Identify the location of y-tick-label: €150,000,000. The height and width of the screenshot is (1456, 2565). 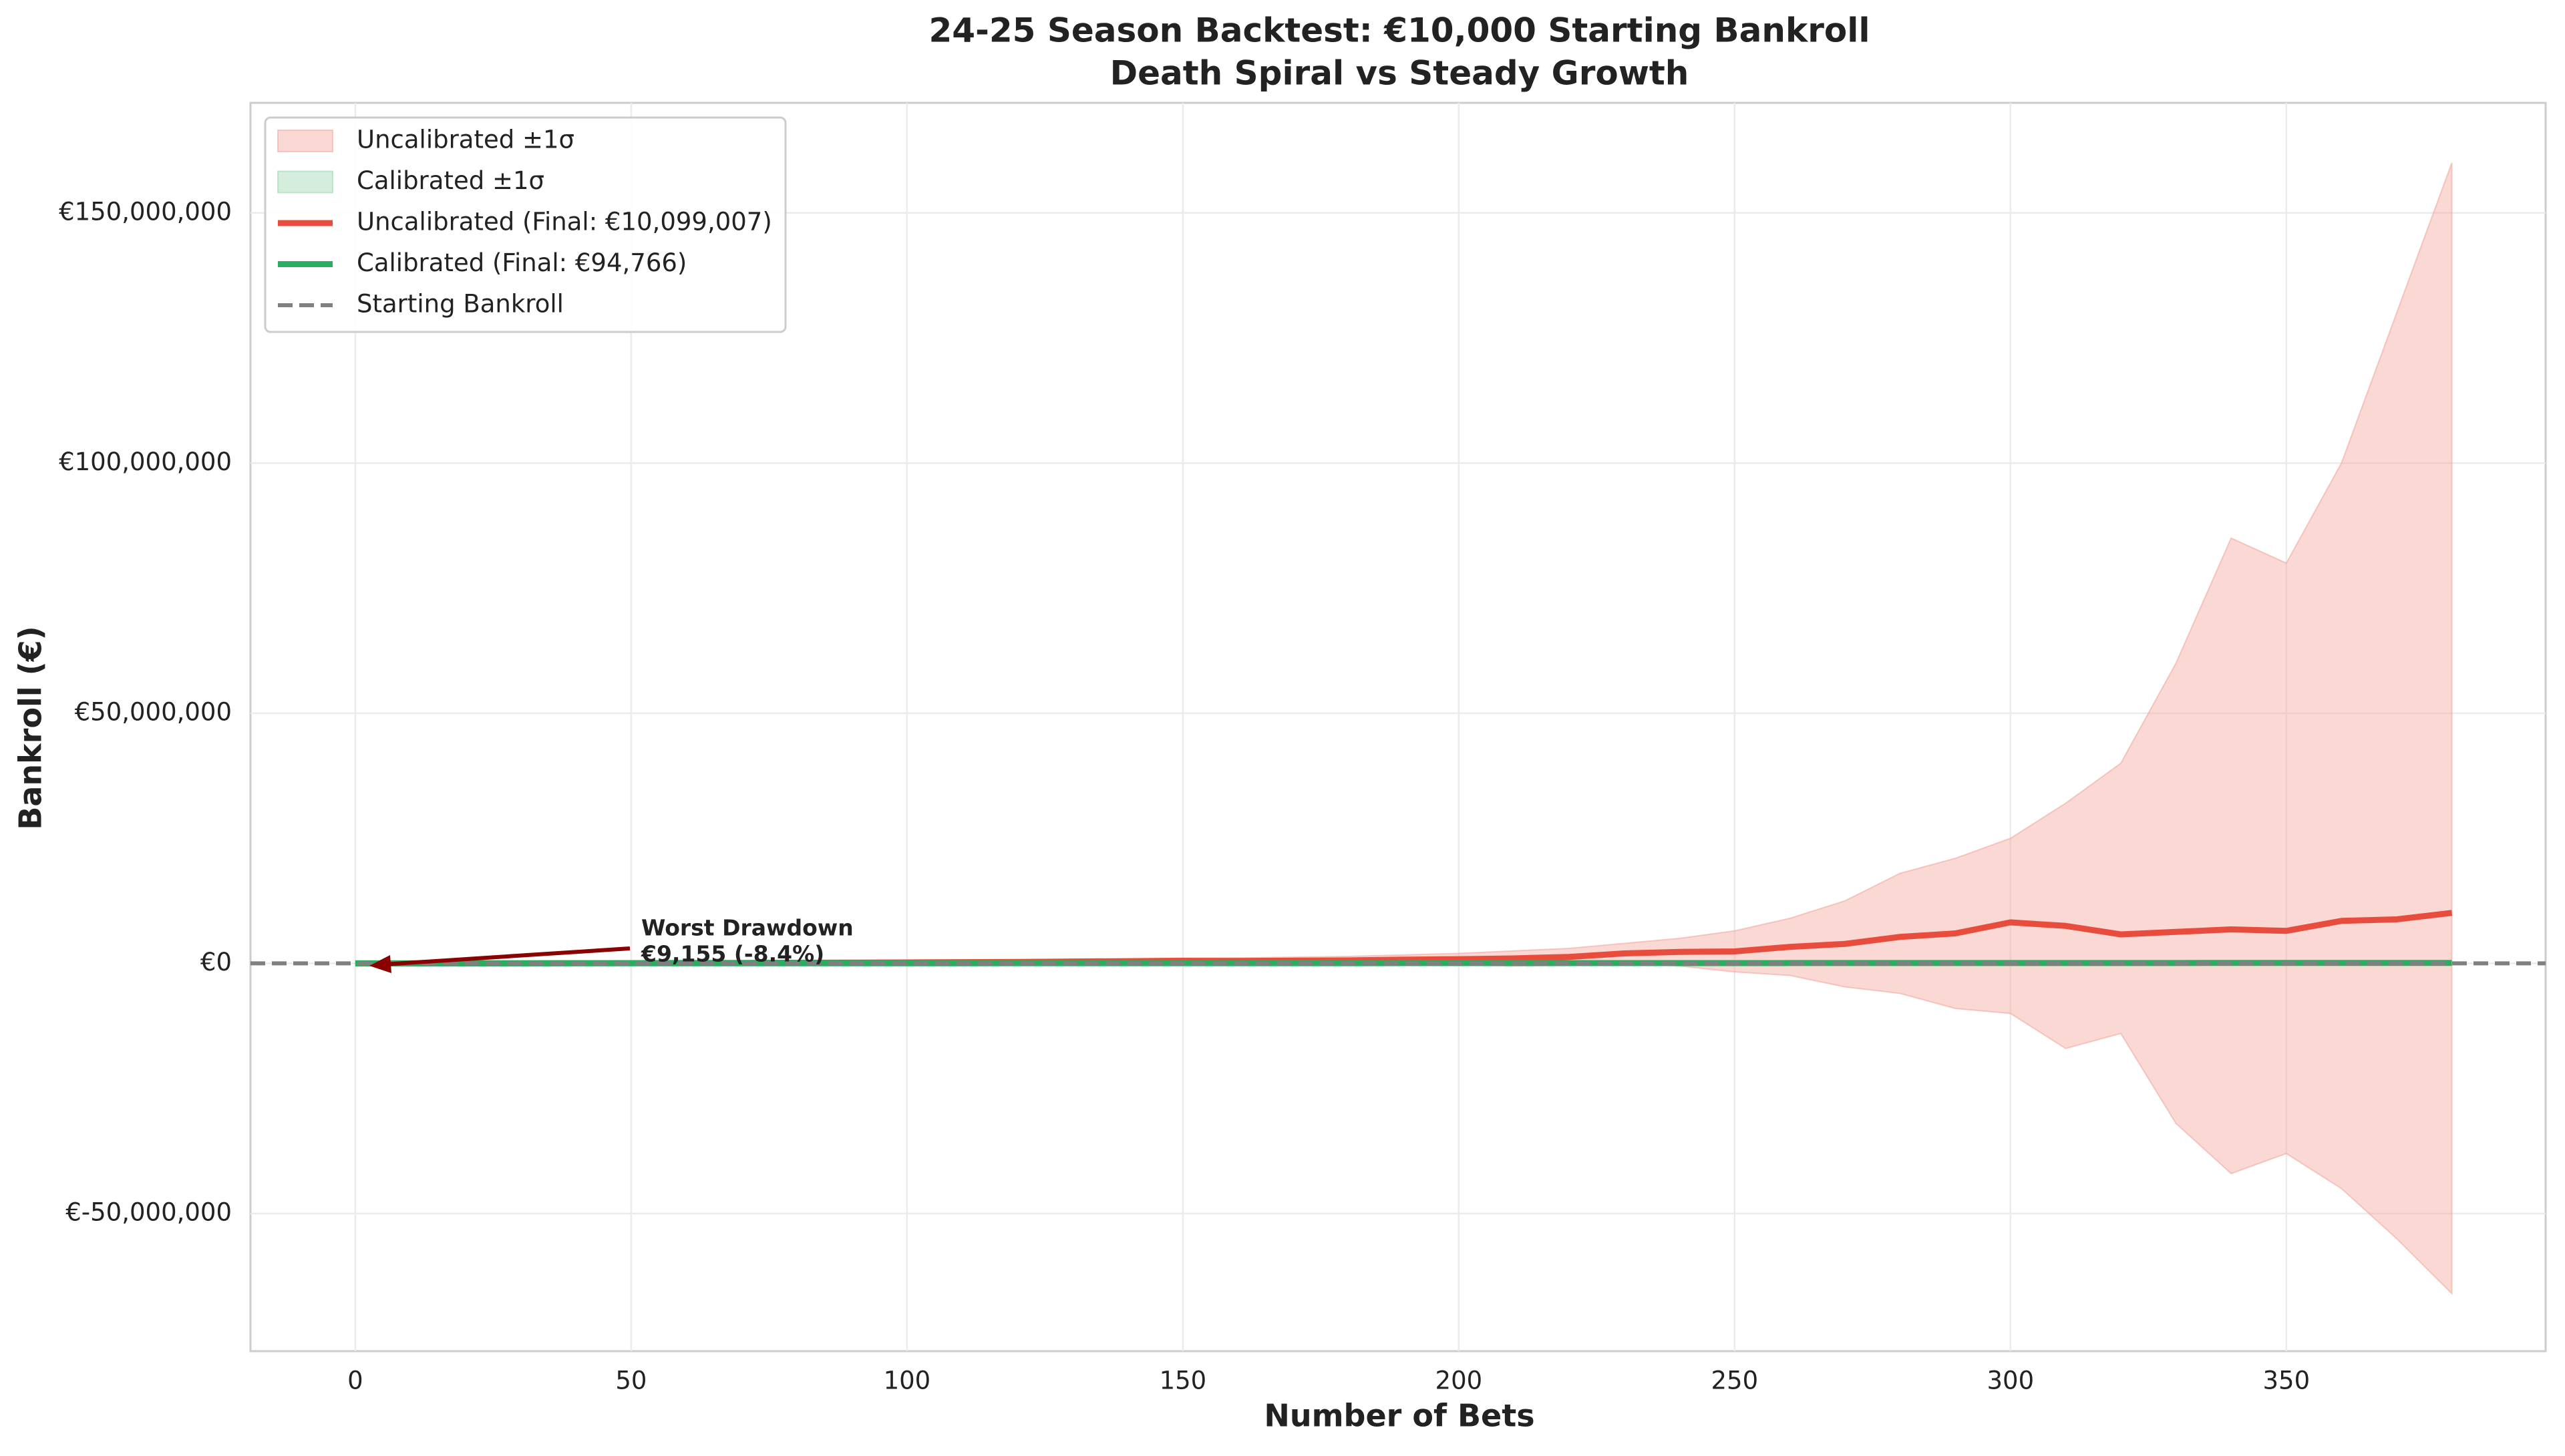
(145, 211).